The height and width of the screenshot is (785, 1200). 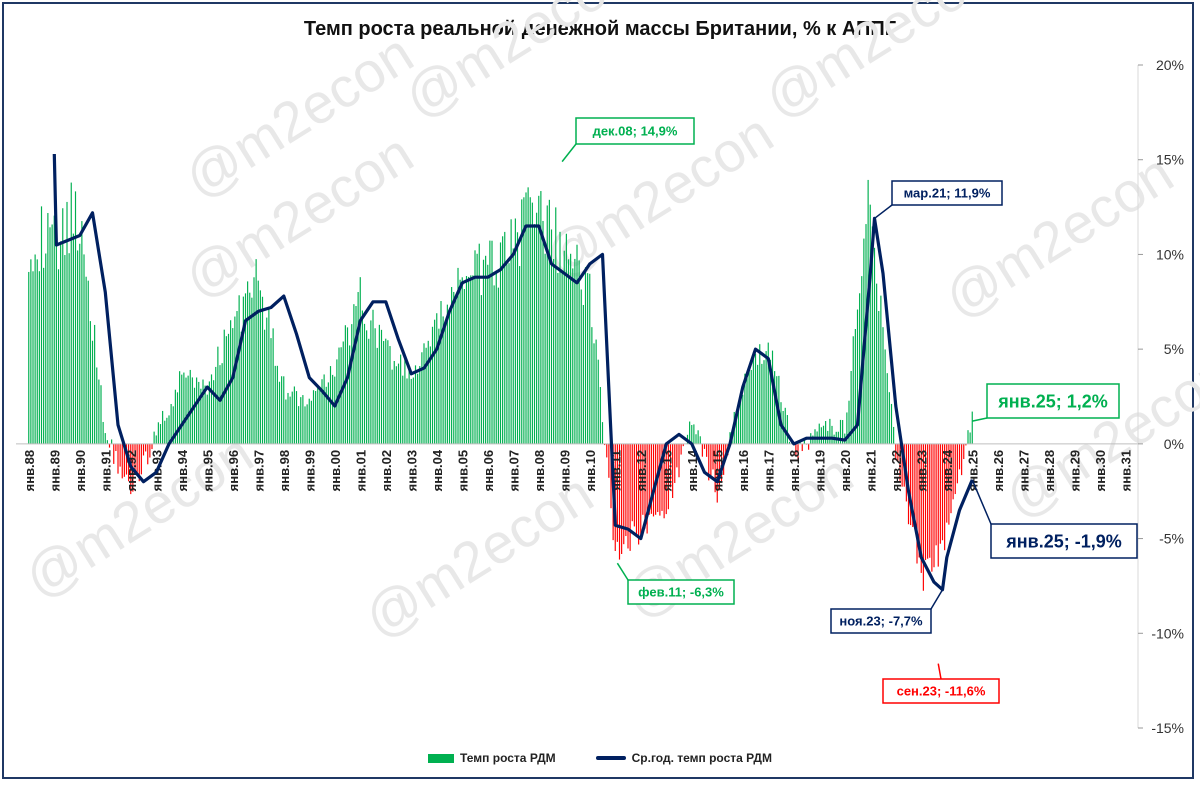 I want to click on x-tick-label: янв.25, so click(x=972, y=471).